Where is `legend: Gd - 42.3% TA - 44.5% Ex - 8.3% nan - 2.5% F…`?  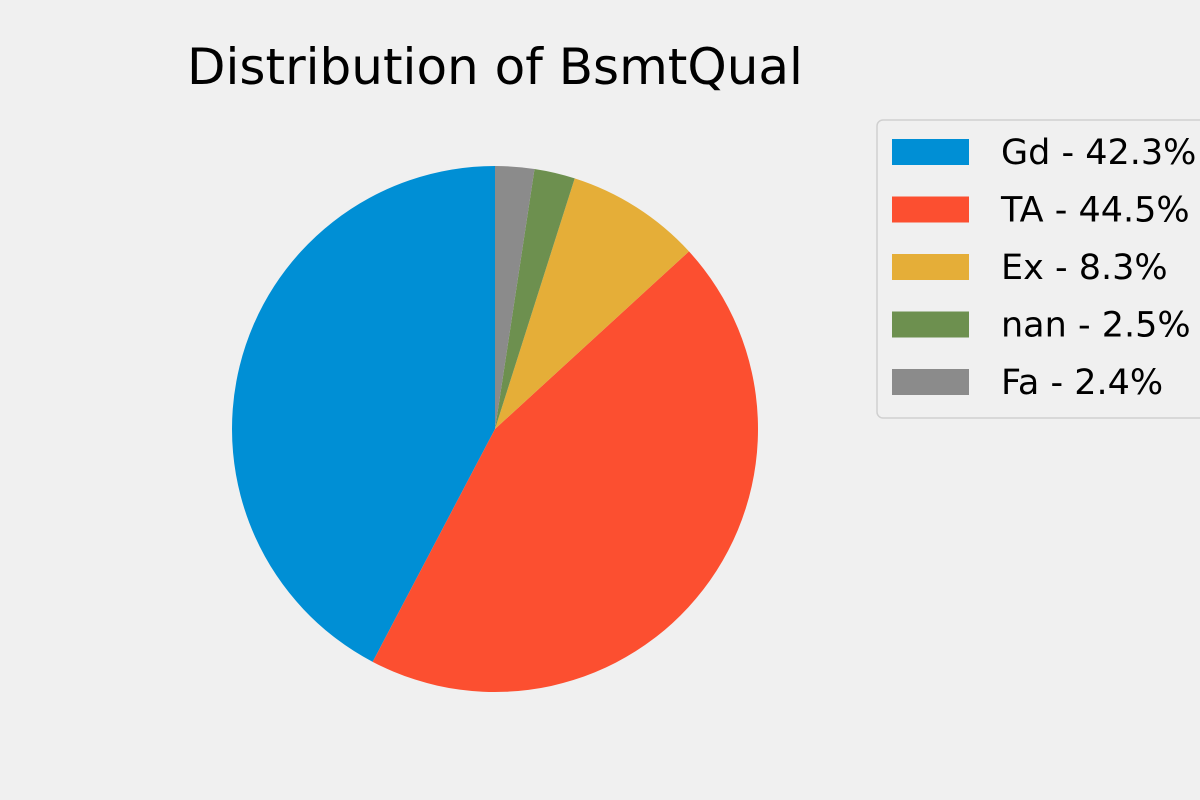 legend: Gd - 42.3% TA - 44.5% Ex - 8.3% nan - 2.5% F… is located at coordinates (1038, 269).